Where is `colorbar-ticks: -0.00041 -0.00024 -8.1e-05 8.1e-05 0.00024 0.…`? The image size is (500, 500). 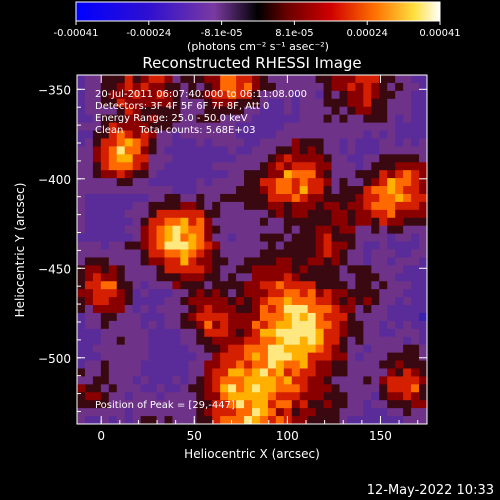 colorbar-ticks: -0.00041 -0.00024 -8.1e-05 8.1e-05 0.00024 0.… is located at coordinates (257, 30).